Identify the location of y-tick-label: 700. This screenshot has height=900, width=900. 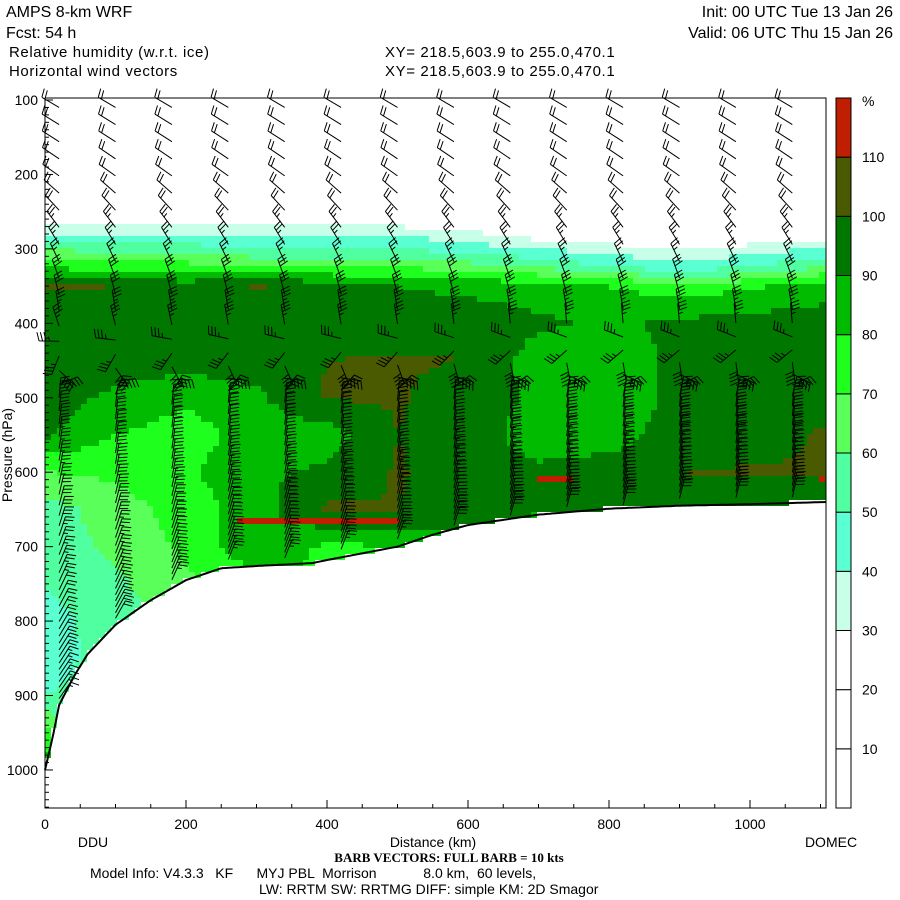
(27, 547).